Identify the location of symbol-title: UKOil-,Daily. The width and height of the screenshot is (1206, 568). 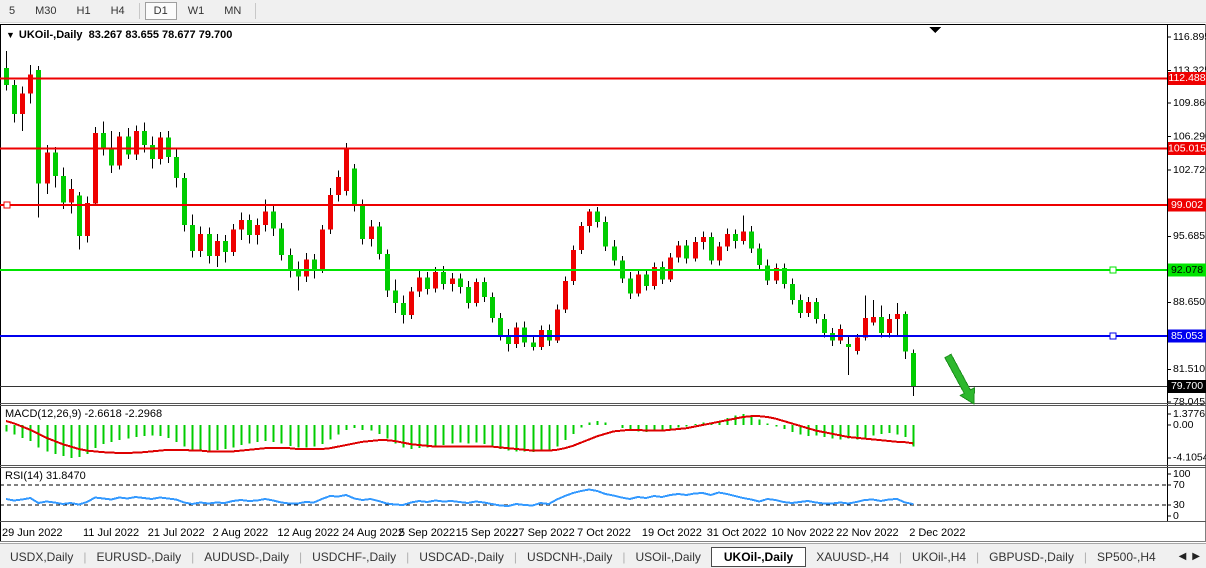
(50, 35).